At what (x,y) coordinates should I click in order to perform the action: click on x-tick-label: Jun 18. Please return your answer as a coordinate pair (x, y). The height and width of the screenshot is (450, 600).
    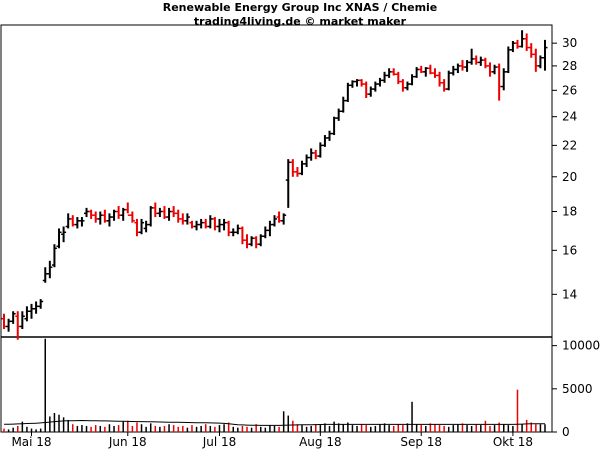
    Looking at the image, I should click on (127, 442).